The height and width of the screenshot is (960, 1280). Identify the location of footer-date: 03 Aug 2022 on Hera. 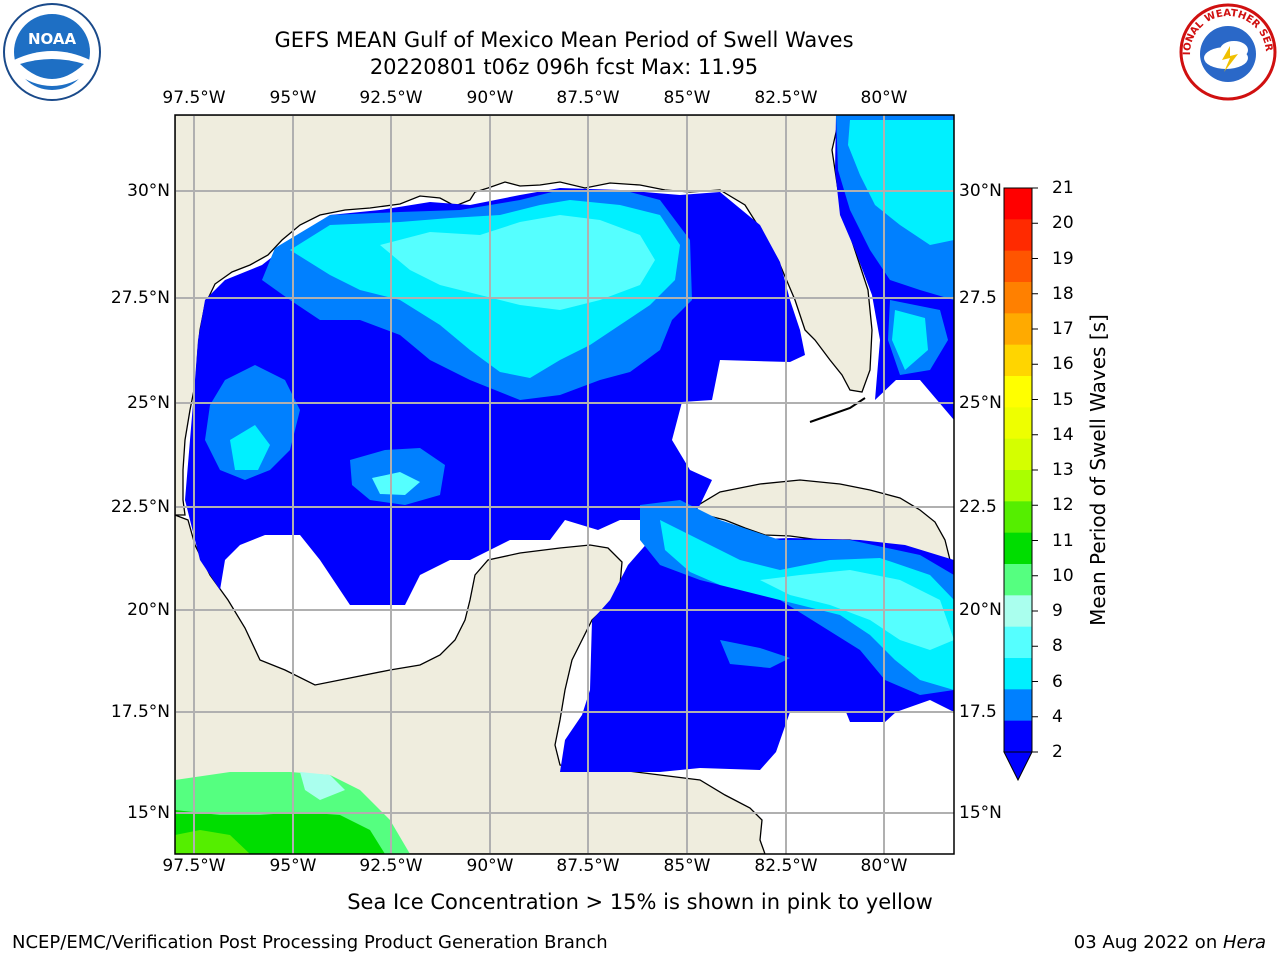
(1169, 942).